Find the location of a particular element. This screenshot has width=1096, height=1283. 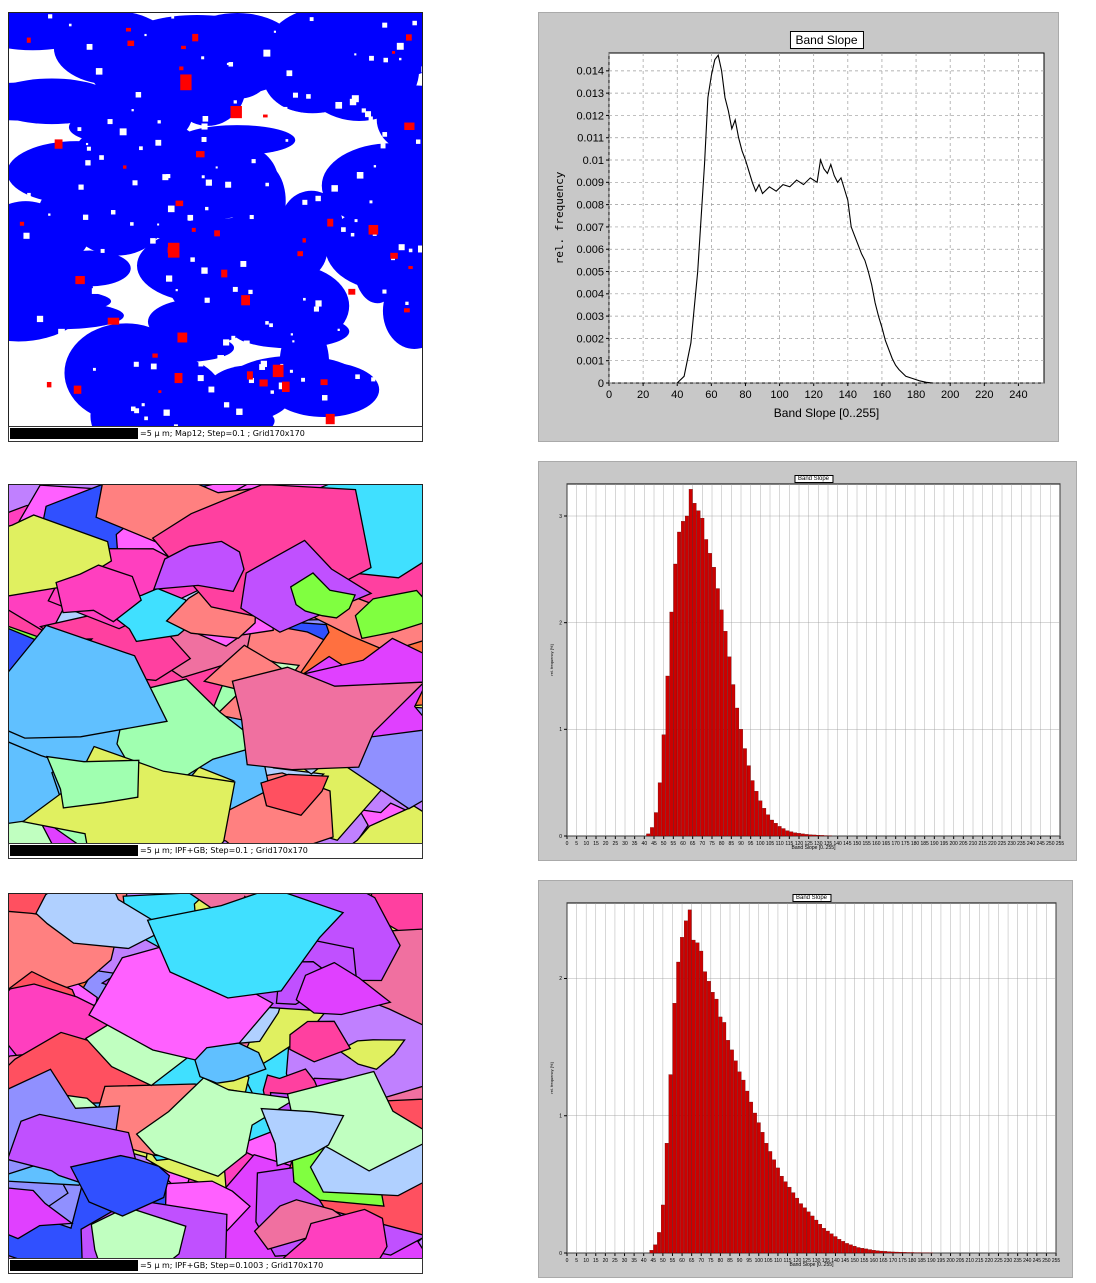

x-tick-label: 25 is located at coordinates (615, 1261).